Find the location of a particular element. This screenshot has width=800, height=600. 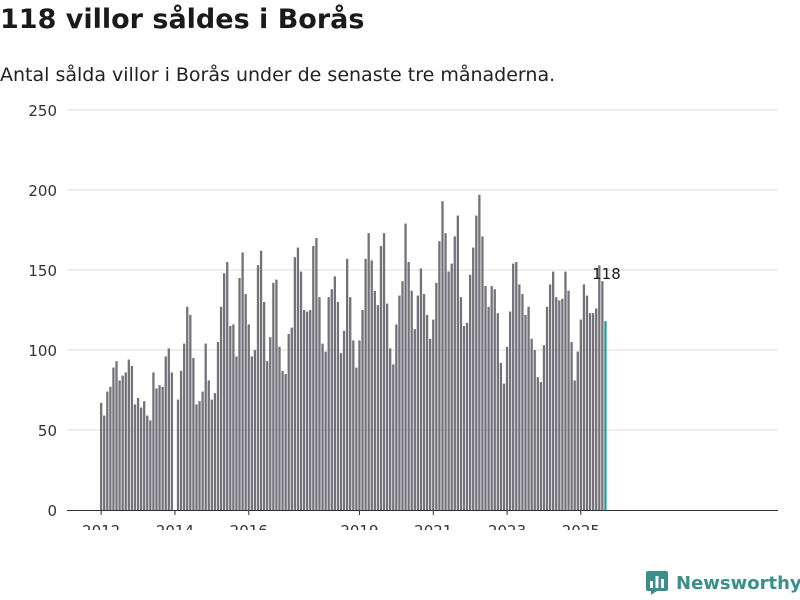

x-tick-label: 2021 is located at coordinates (433, 526).